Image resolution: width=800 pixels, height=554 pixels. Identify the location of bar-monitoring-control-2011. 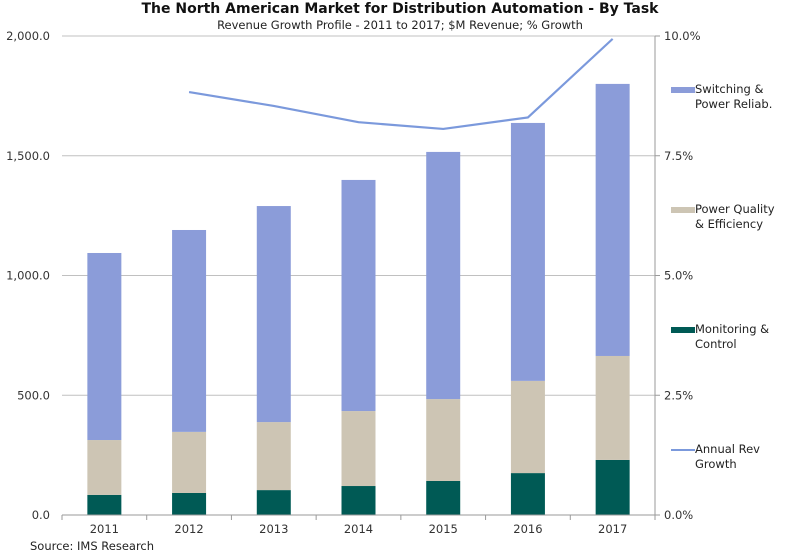
(104, 504).